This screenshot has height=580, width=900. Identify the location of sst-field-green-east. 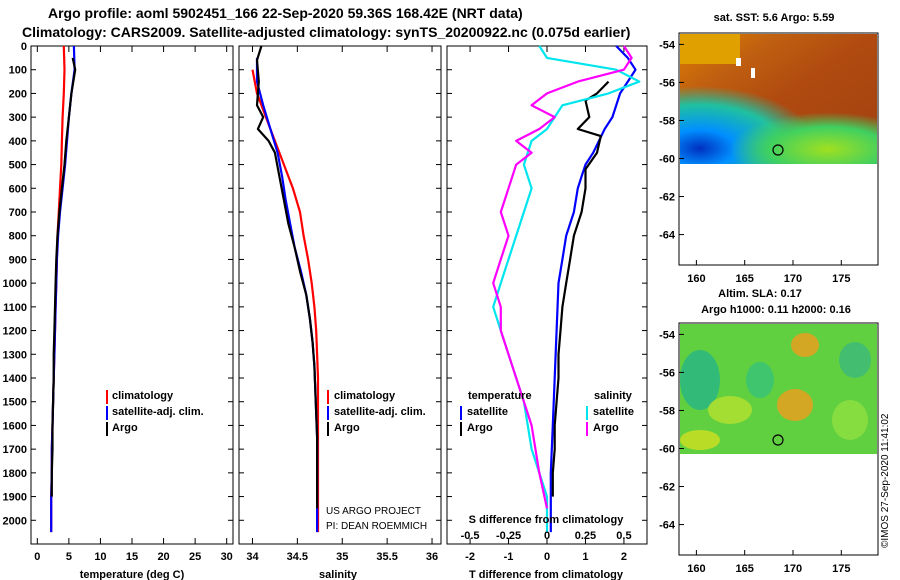
(778, 127).